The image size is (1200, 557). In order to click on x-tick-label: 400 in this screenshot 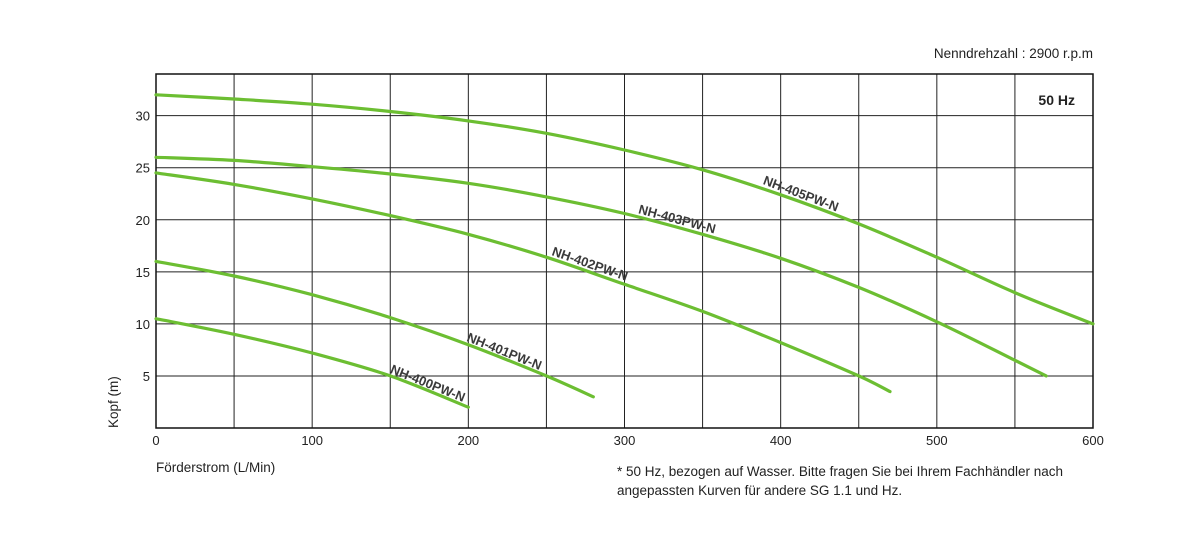, I will do `click(781, 440)`.